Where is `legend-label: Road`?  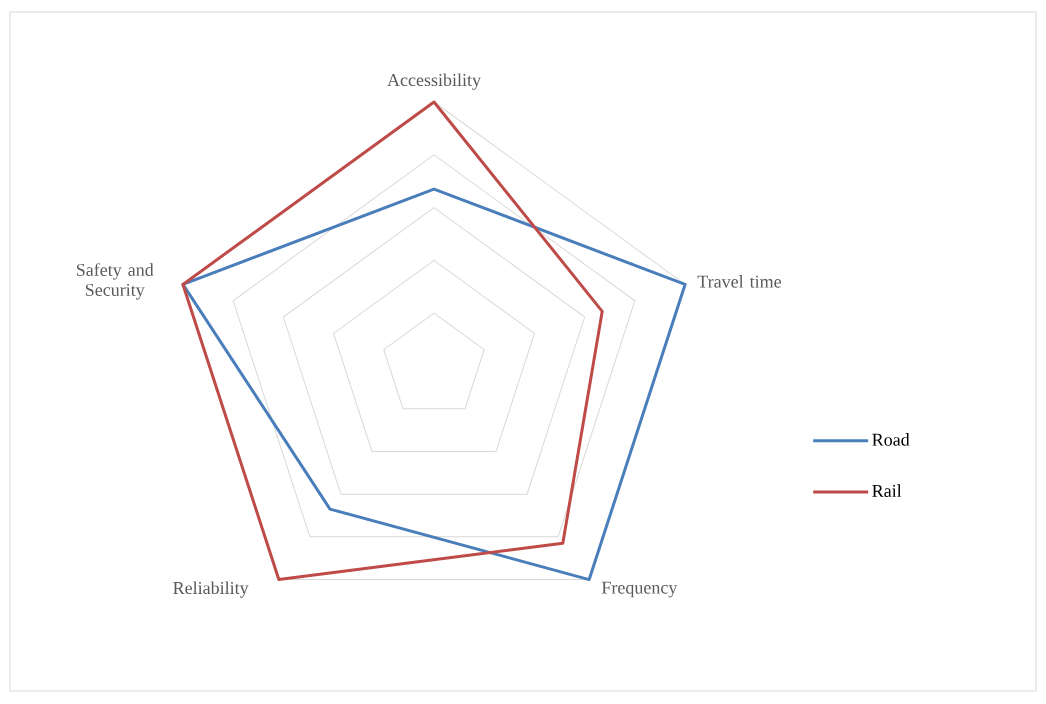 legend-label: Road is located at coordinates (891, 439).